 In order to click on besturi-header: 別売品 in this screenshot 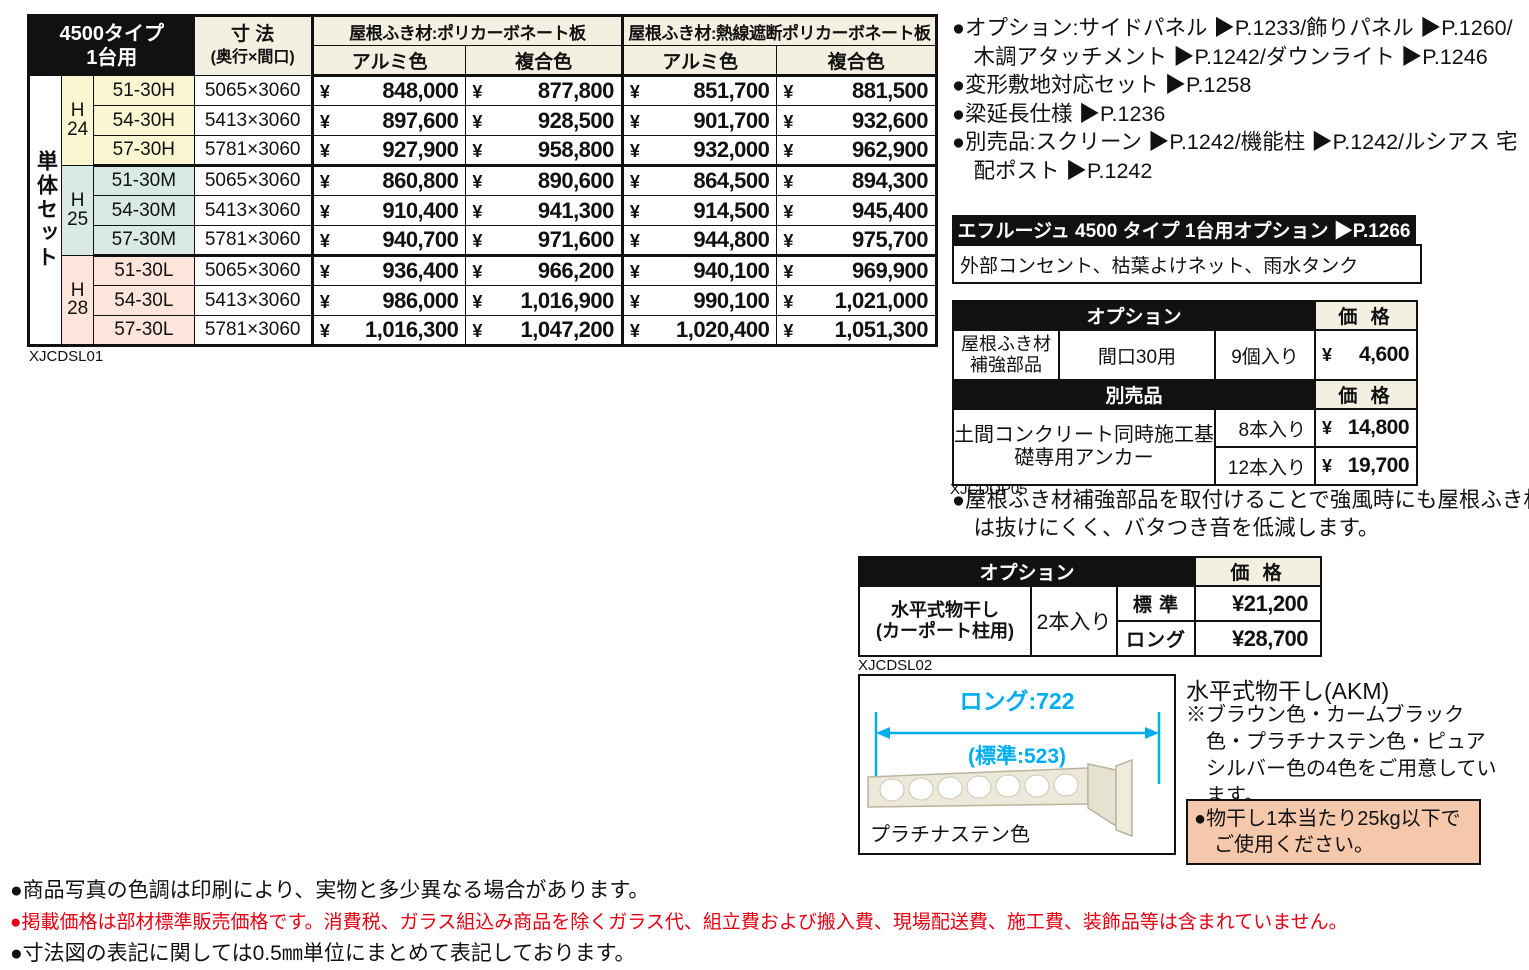, I will do `click(1134, 394)`.